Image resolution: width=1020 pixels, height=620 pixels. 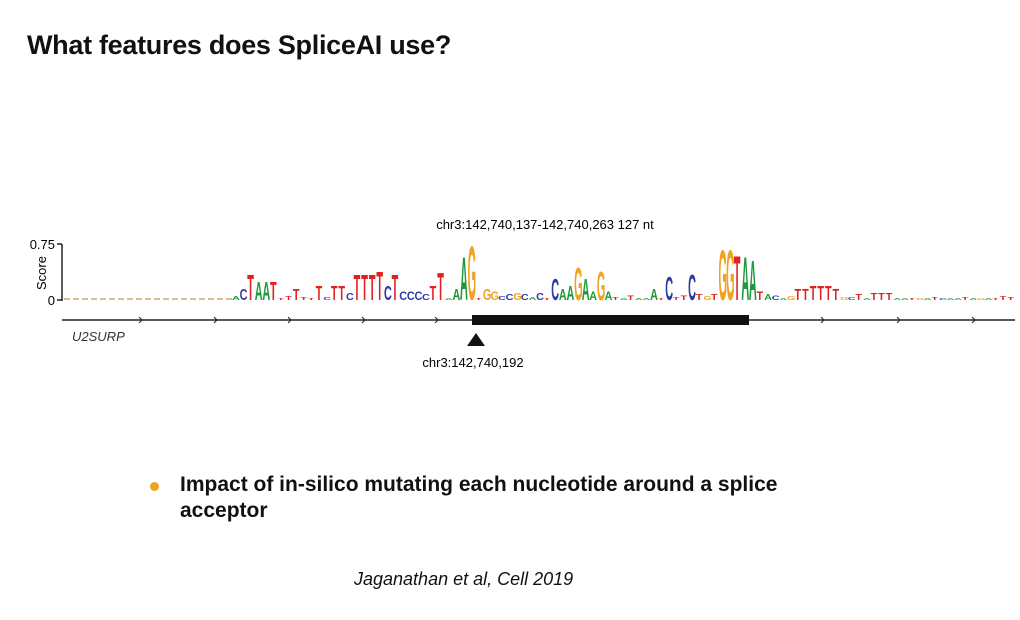 I want to click on slide-title: What features does SpliceAI use?, so click(x=239, y=45).